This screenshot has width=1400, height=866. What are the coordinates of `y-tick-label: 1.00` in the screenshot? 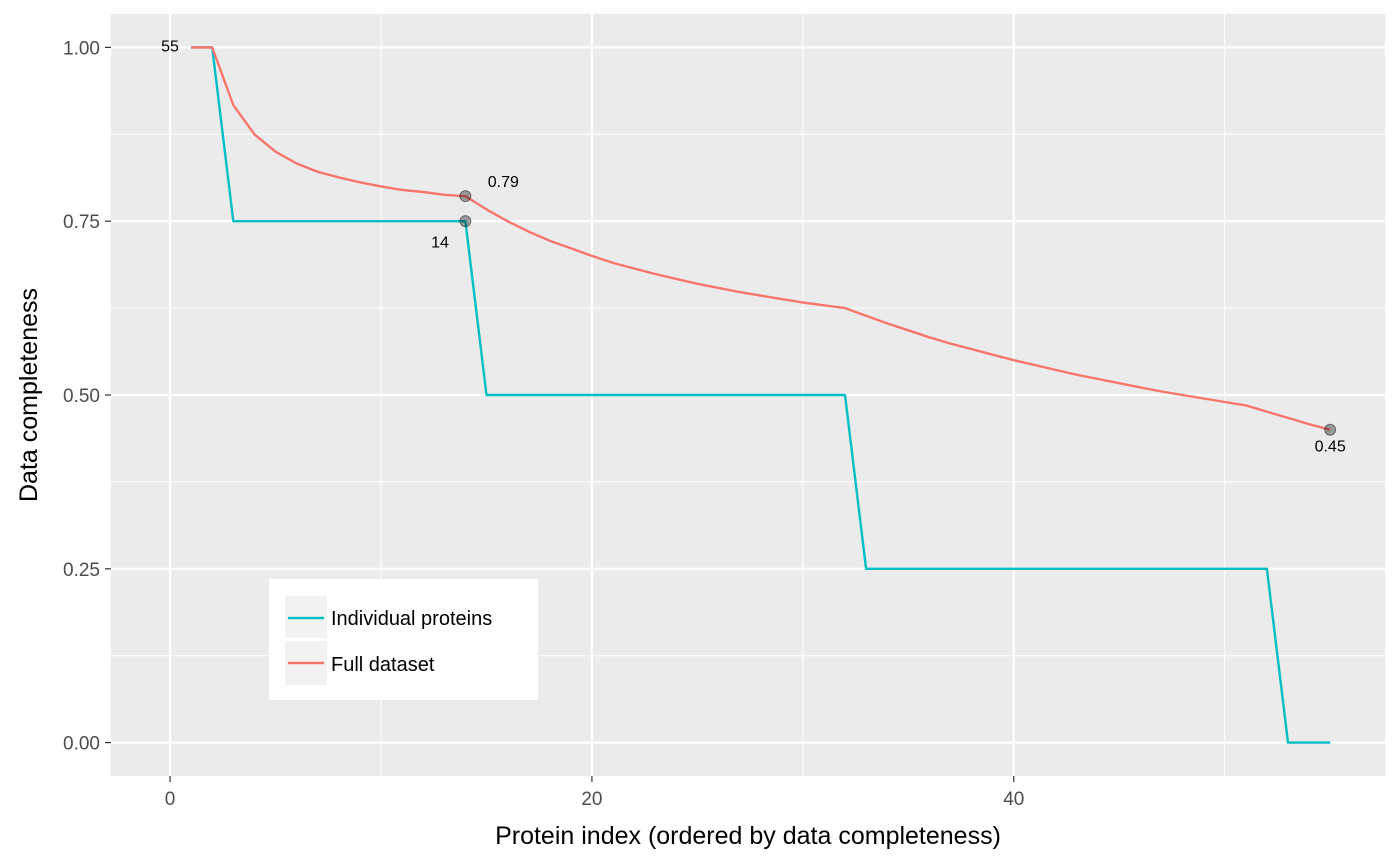 It's located at (81, 48).